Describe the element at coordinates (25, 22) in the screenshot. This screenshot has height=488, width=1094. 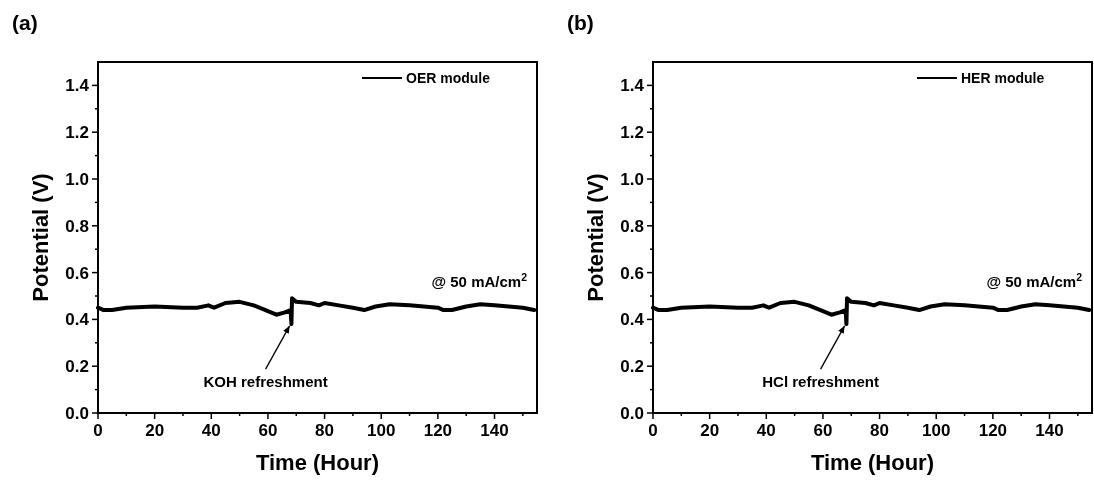
I see `chart-title: (a)` at that location.